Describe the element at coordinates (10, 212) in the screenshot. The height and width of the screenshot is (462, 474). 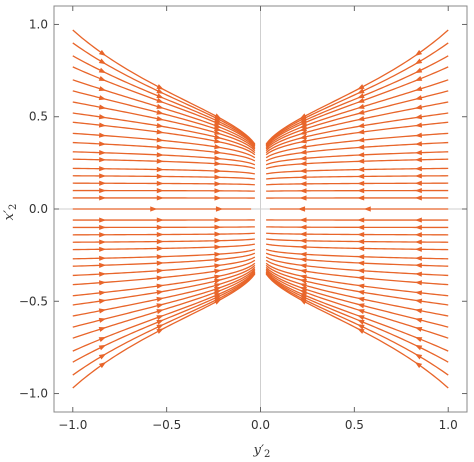
I see `y-axis-title: x′2` at that location.